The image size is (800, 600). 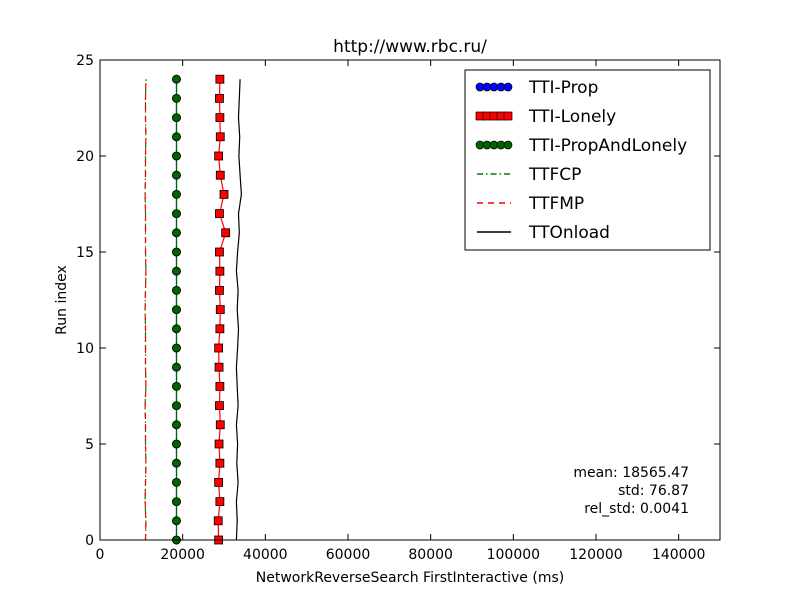 What do you see at coordinates (100, 555) in the screenshot?
I see `x-tick-label: 0` at bounding box center [100, 555].